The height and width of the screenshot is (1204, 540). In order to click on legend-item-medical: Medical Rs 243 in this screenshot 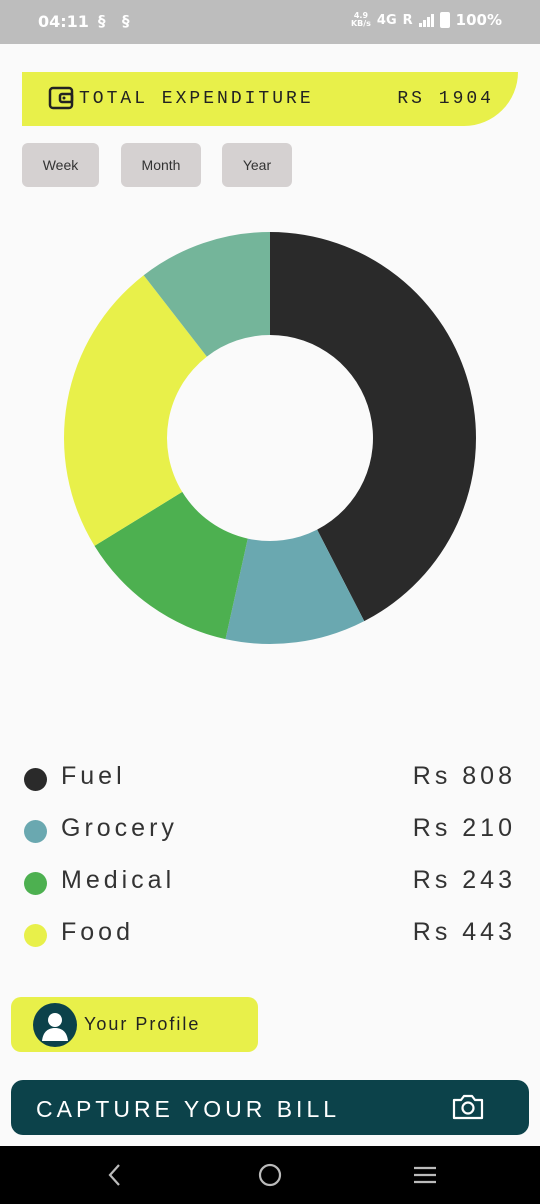, I will do `click(270, 882)`.